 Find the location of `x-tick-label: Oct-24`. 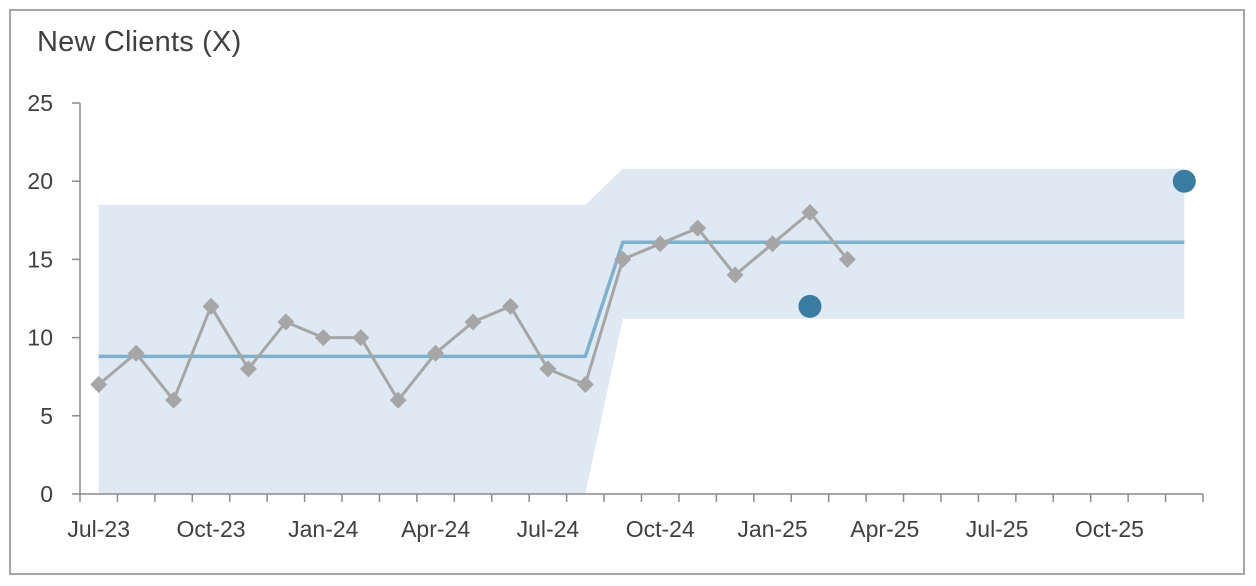

x-tick-label: Oct-24 is located at coordinates (660, 529).